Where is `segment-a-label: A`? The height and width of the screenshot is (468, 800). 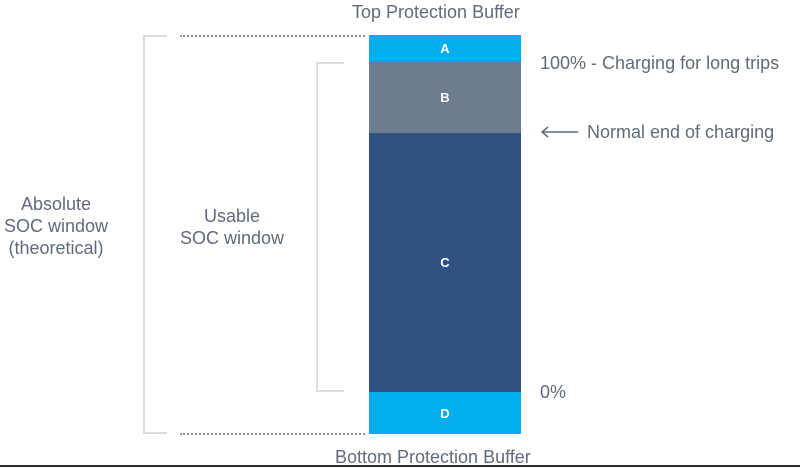 segment-a-label: A is located at coordinates (445, 48).